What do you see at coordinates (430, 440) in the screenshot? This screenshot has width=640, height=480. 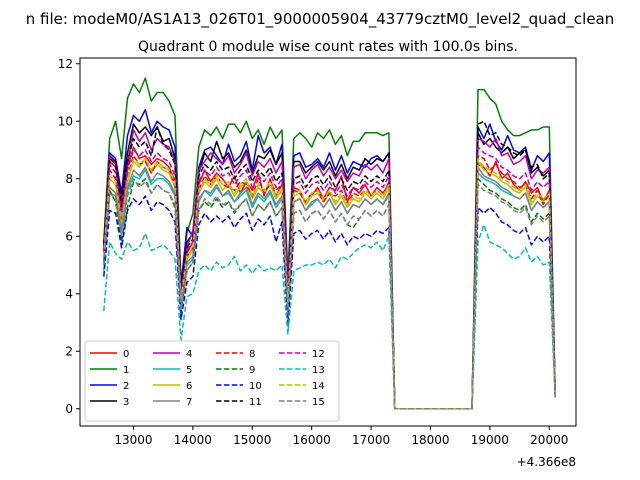 I see `x-tick-label: 18000` at bounding box center [430, 440].